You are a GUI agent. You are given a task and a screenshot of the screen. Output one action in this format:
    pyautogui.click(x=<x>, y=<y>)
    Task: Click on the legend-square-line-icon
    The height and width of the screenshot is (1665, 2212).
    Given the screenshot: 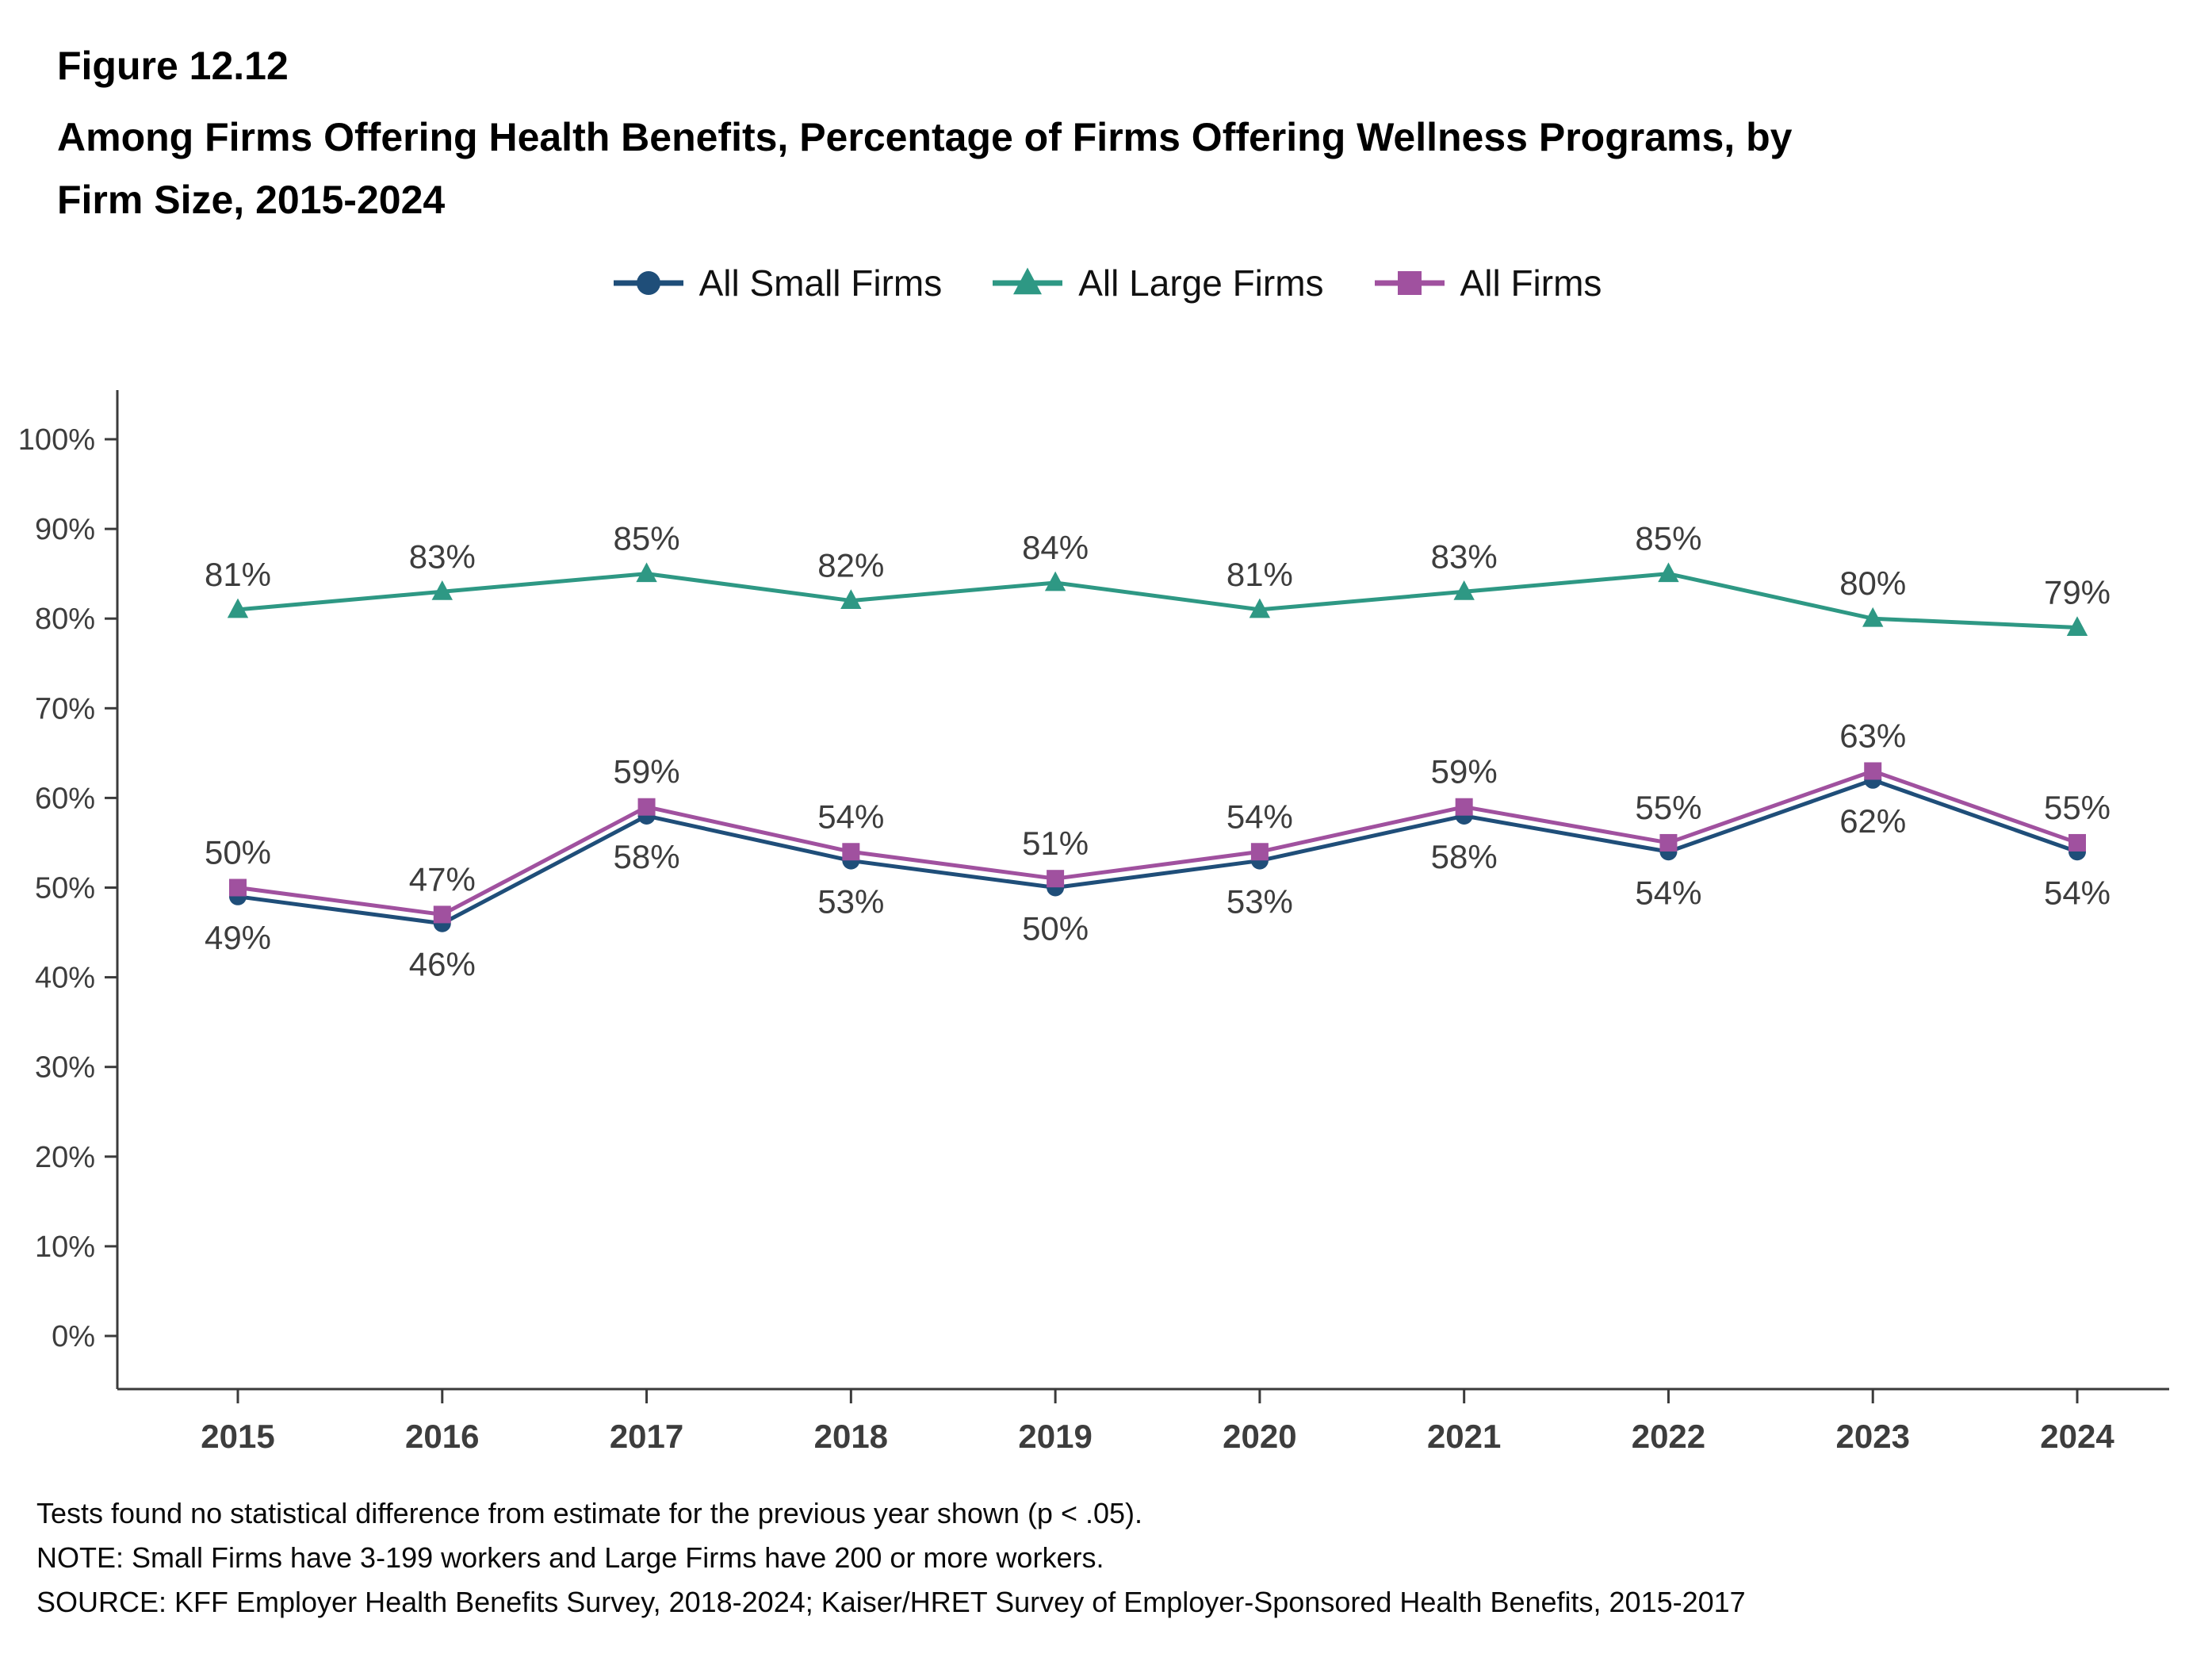 What is the action you would take?
    pyautogui.click(x=1409, y=283)
    